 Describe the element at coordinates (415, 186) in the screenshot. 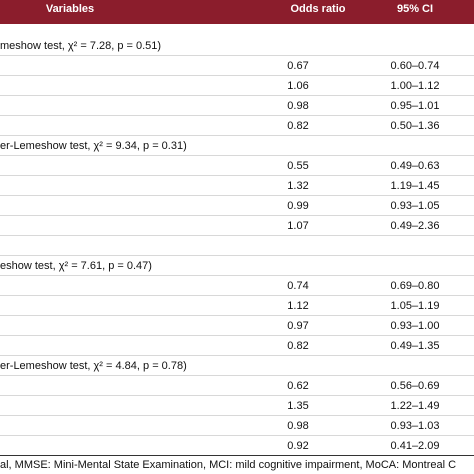

I see `confidence-interval: 1.19–1.45` at that location.